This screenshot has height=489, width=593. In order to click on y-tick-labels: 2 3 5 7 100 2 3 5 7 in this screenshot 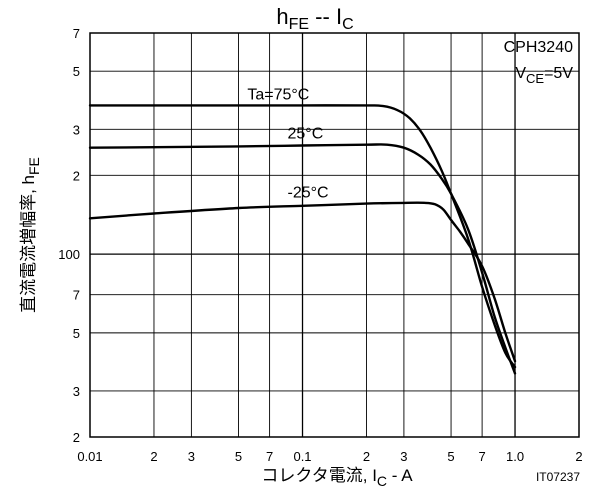, I will do `click(69, 235)`.